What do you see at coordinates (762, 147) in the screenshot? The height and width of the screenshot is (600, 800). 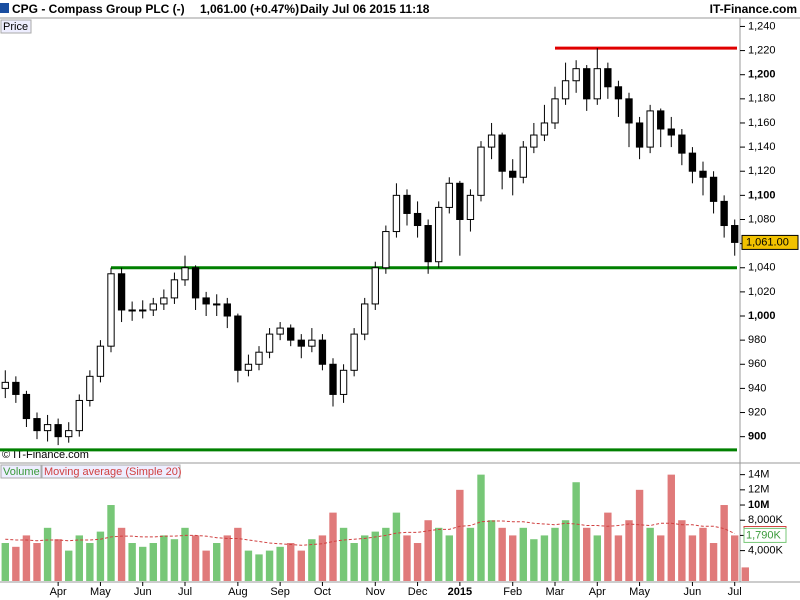 I see `y-tick-label: 1,140` at bounding box center [762, 147].